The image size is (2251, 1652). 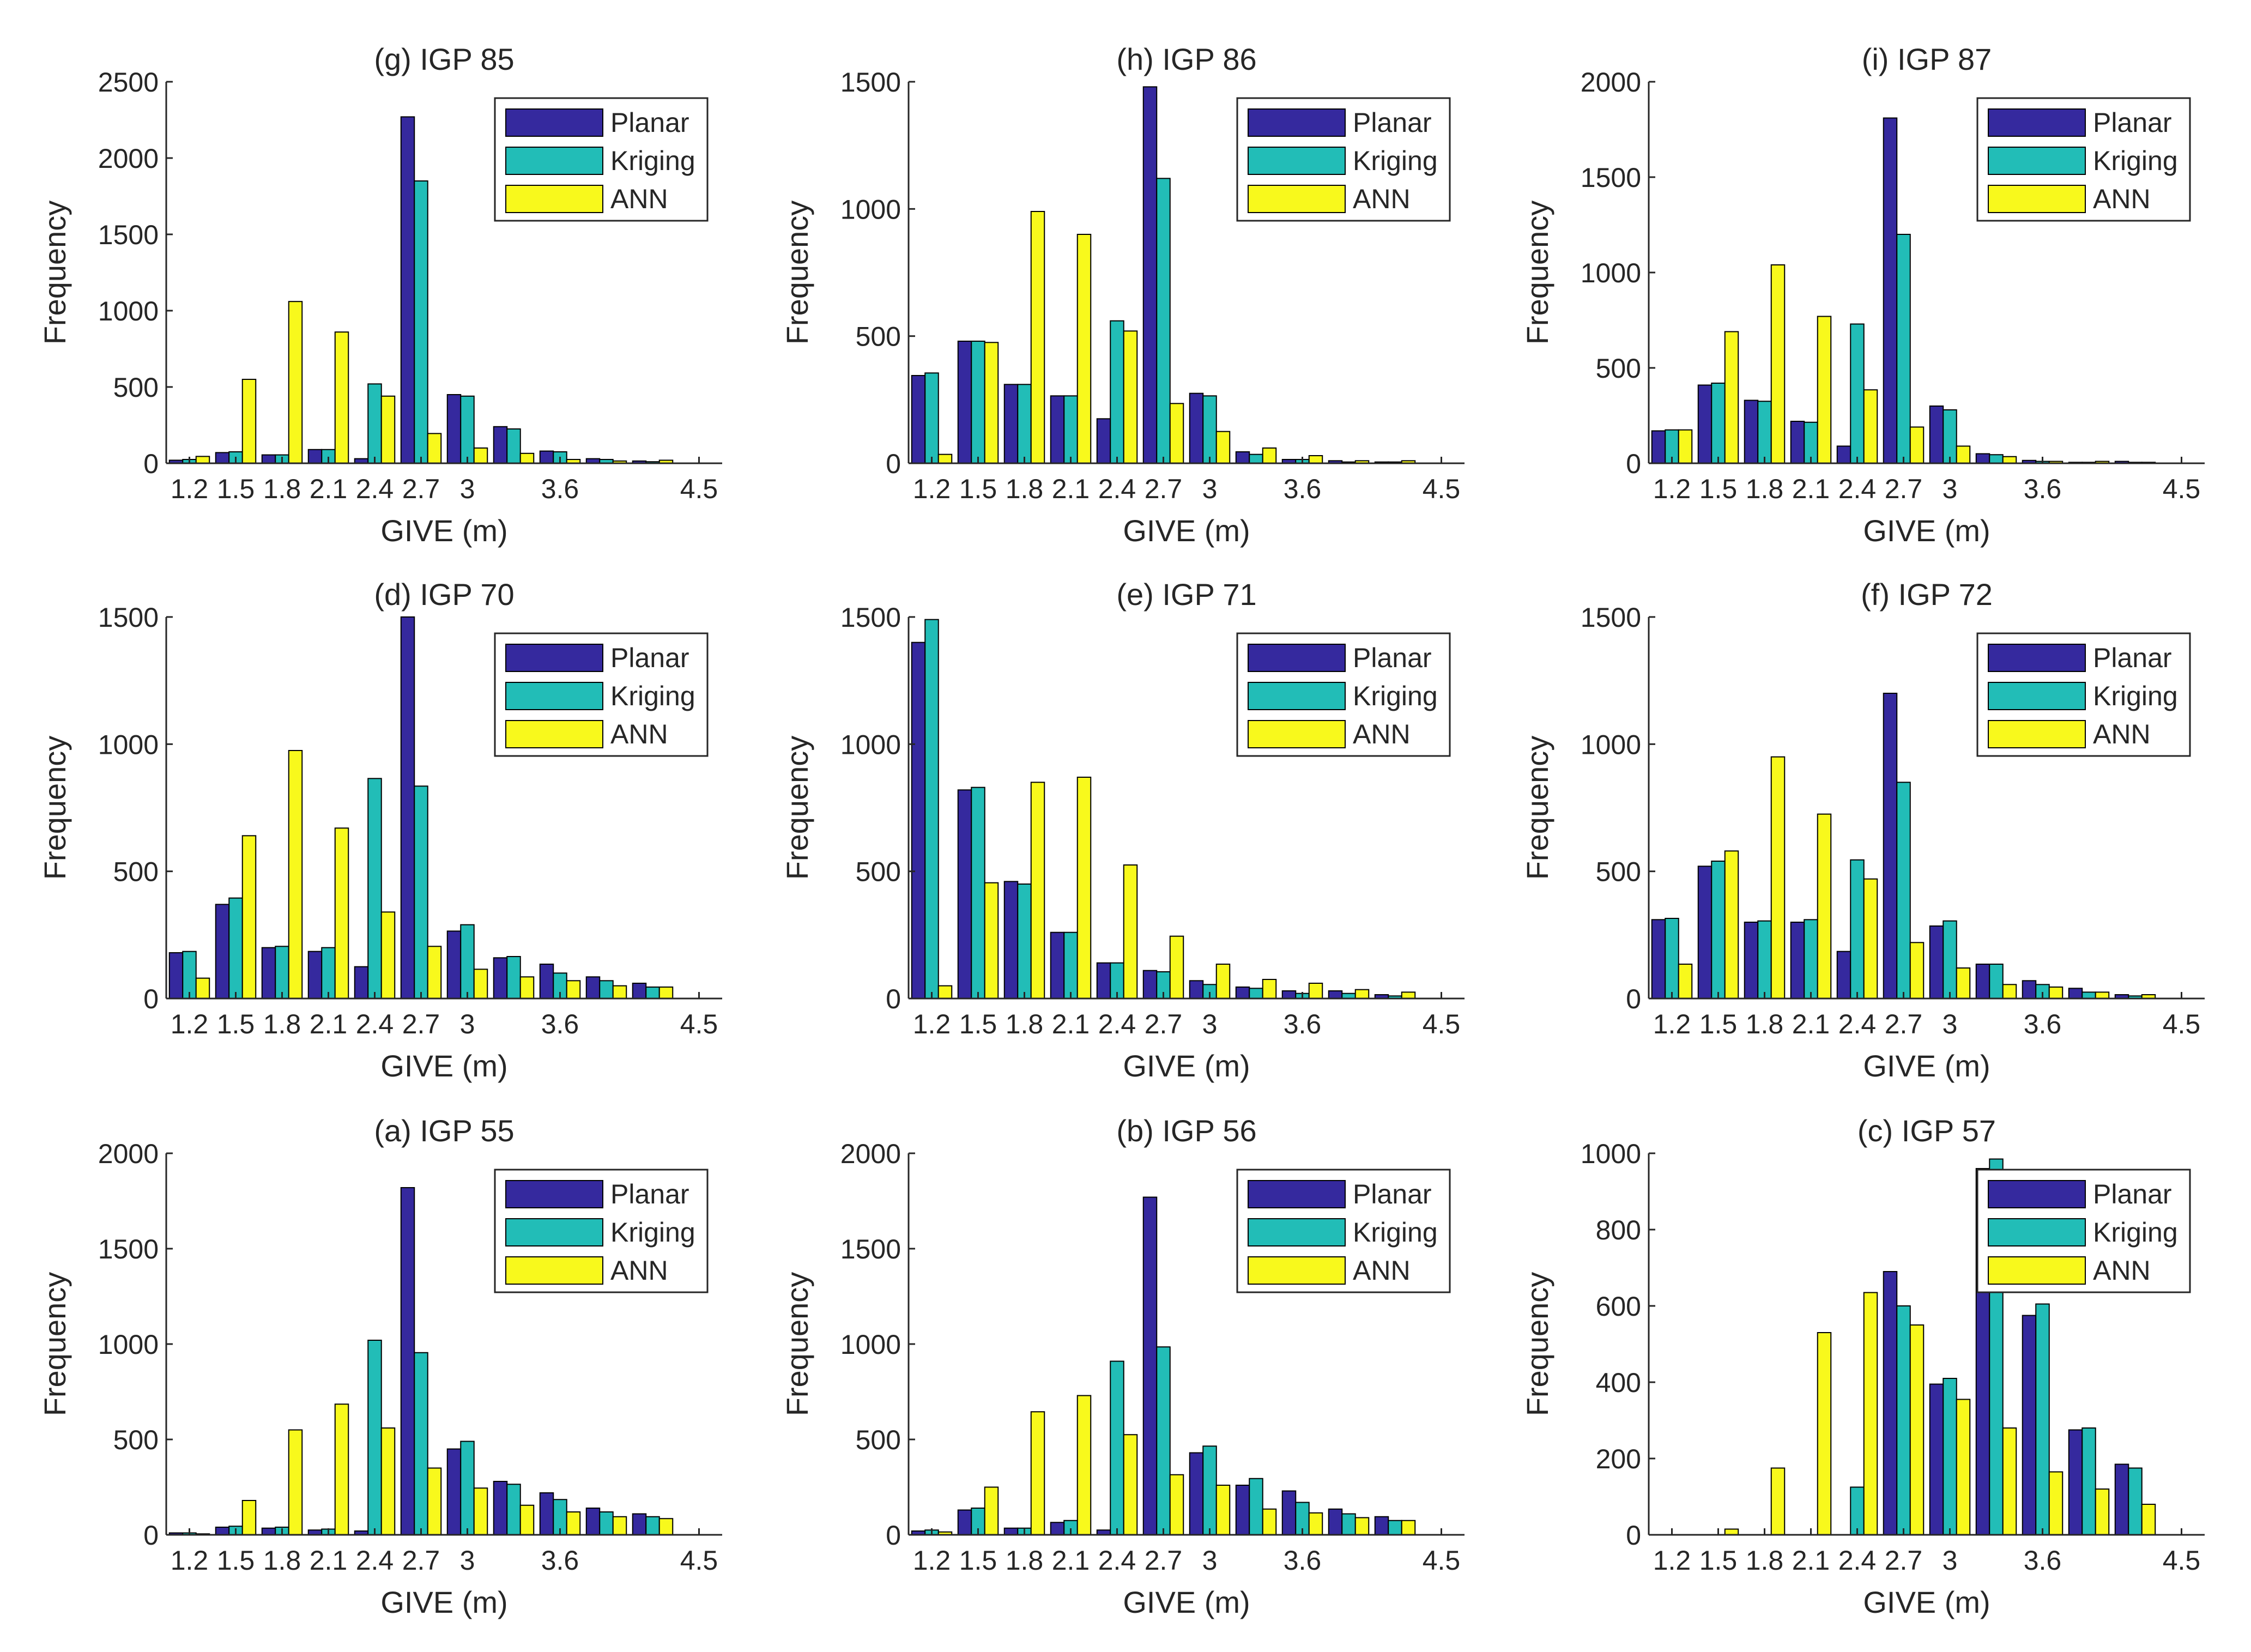 I want to click on x-tick-label: 1.2, so click(x=190, y=1024).